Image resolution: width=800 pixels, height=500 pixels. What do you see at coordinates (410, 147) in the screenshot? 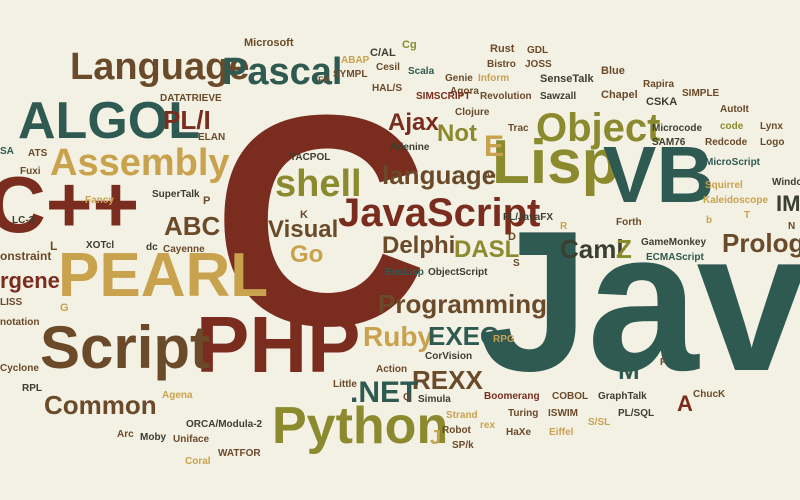
I see `word-adenine: Adenine` at bounding box center [410, 147].